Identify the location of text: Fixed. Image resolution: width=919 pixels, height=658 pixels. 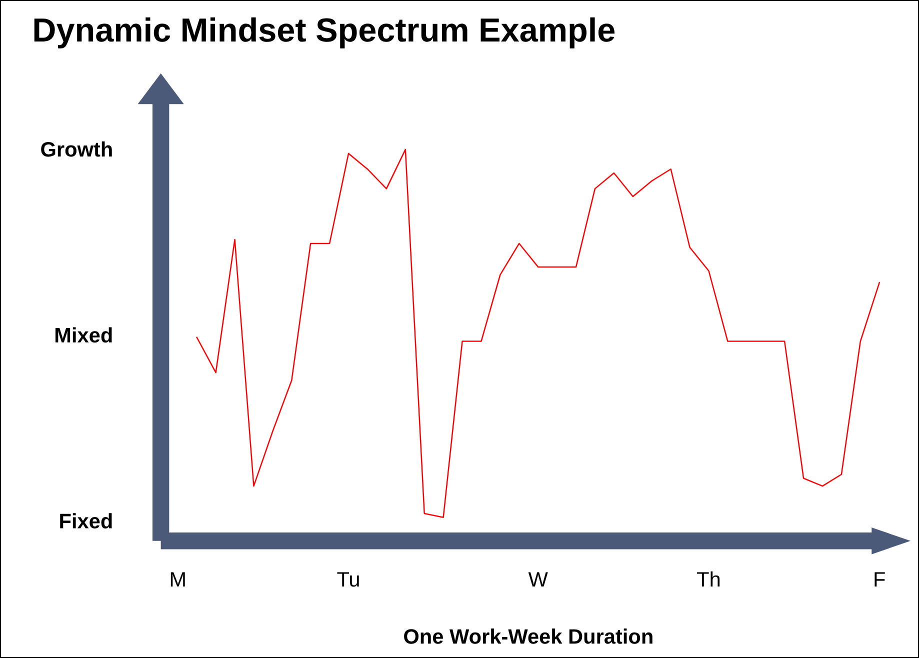
(86, 520).